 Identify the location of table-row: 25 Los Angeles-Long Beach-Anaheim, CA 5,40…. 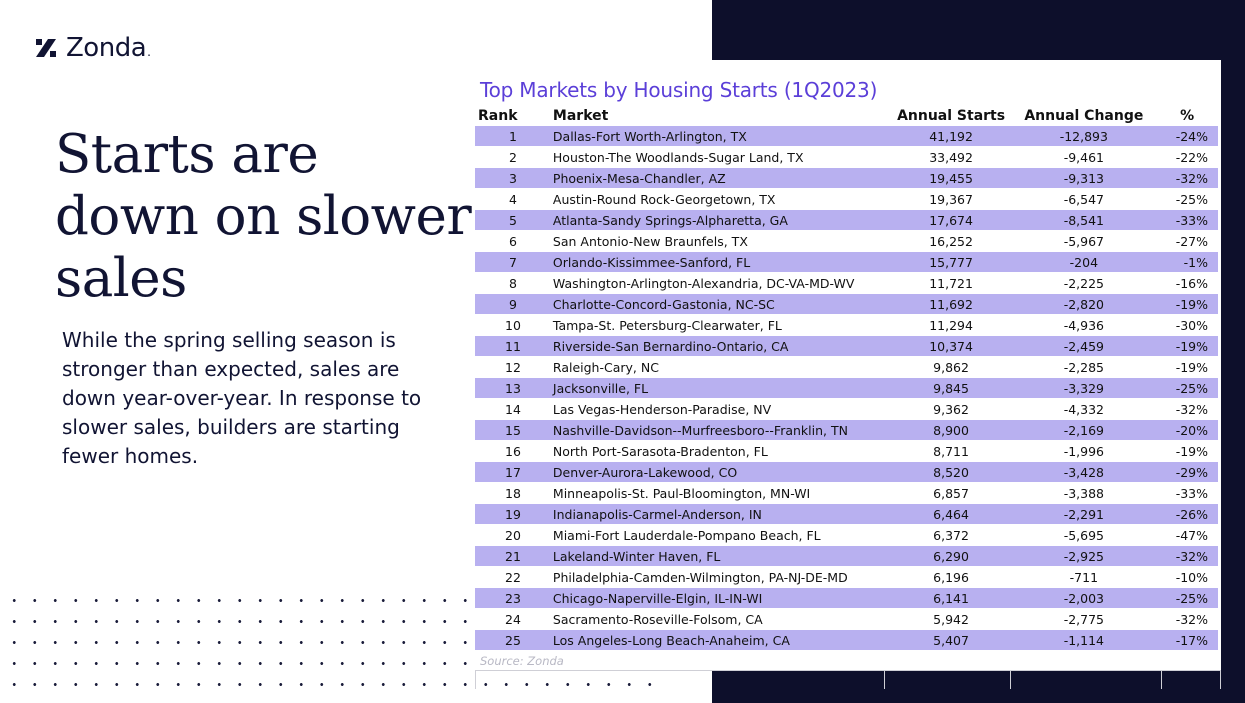
(846, 640).